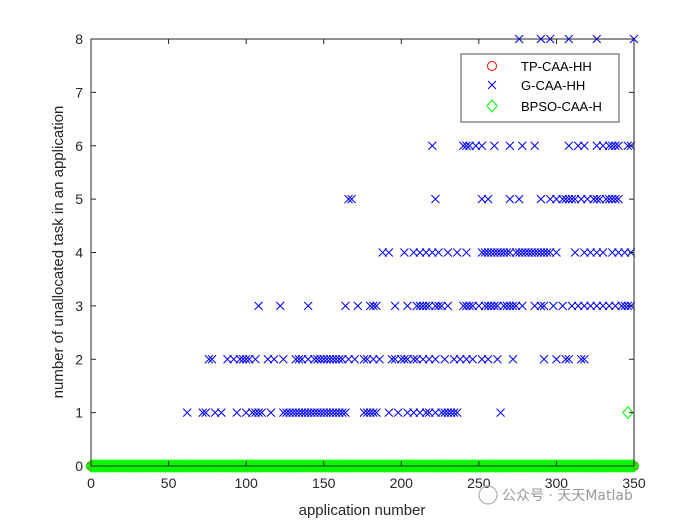 This screenshot has width=700, height=525. What do you see at coordinates (246, 483) in the screenshot?
I see `x-tick-label: 100` at bounding box center [246, 483].